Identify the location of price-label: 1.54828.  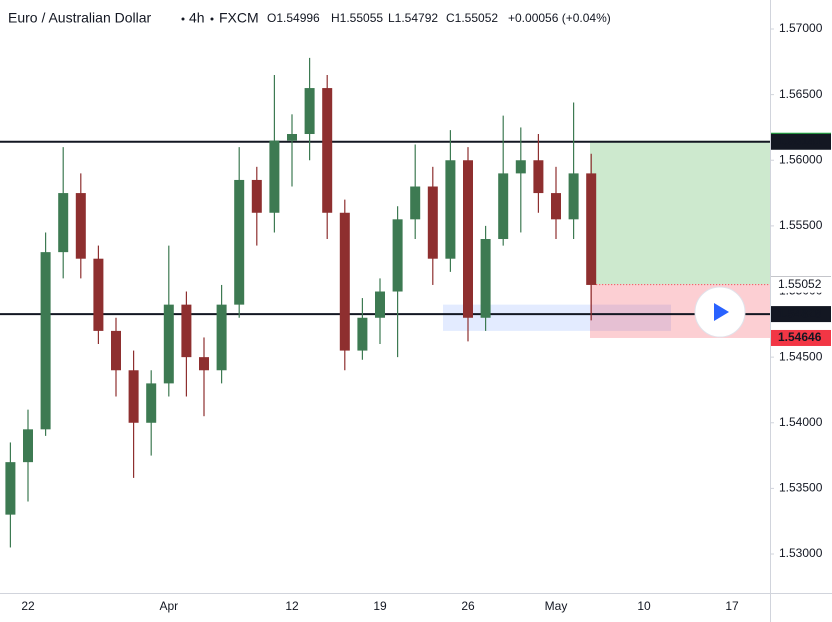
(800, 313).